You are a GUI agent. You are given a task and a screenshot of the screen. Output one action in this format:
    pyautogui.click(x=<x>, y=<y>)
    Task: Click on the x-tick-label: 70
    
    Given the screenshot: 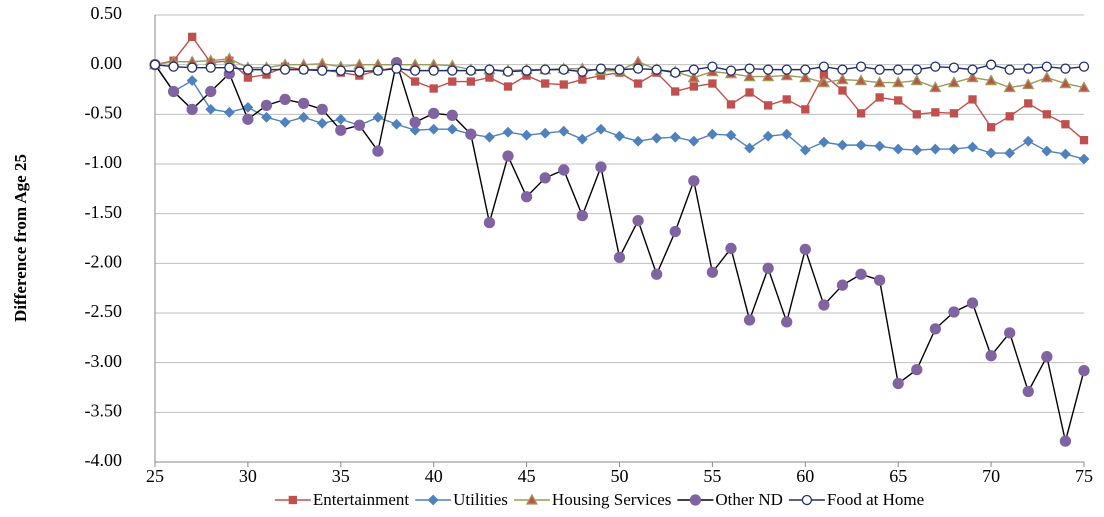 What is the action you would take?
    pyautogui.click(x=991, y=476)
    